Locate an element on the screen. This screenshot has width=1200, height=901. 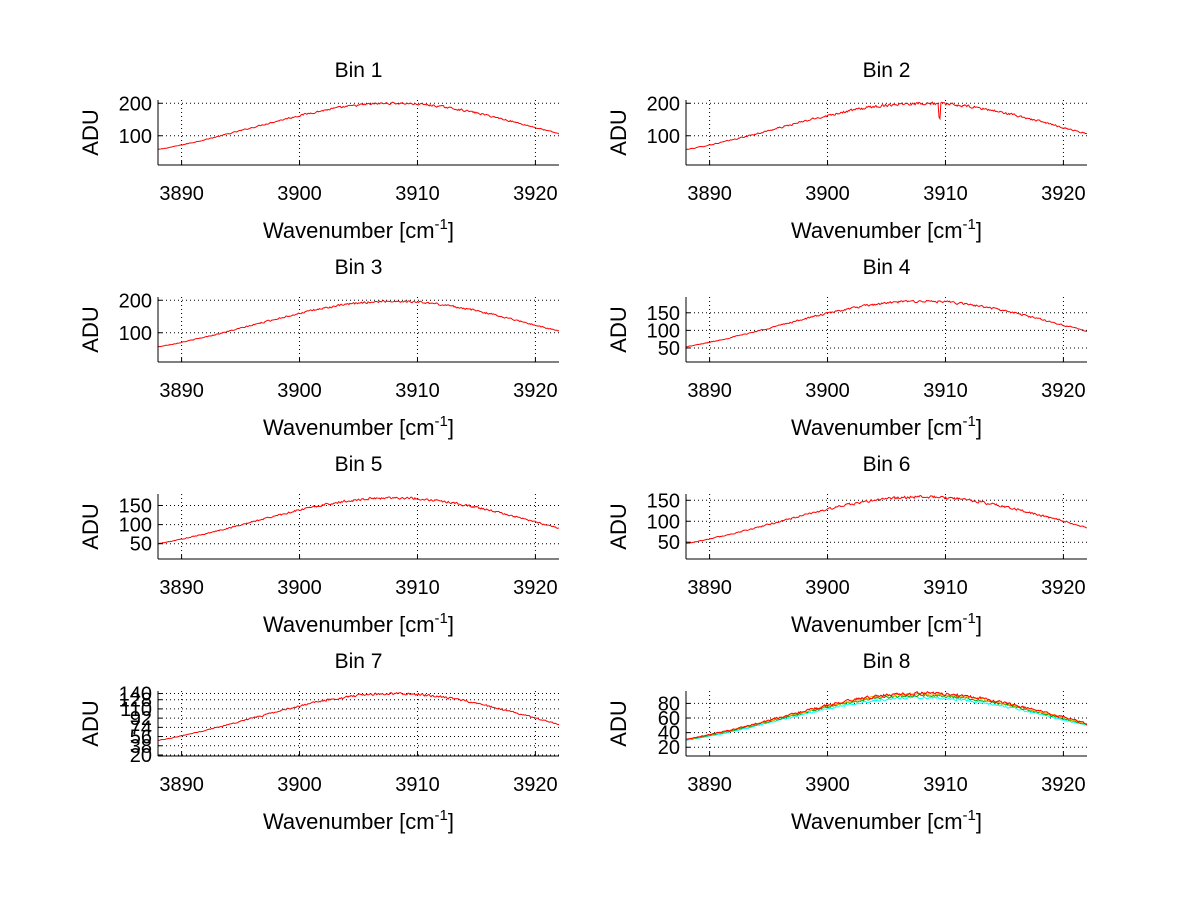
subplot-title: Bin 7 is located at coordinates (359, 661).